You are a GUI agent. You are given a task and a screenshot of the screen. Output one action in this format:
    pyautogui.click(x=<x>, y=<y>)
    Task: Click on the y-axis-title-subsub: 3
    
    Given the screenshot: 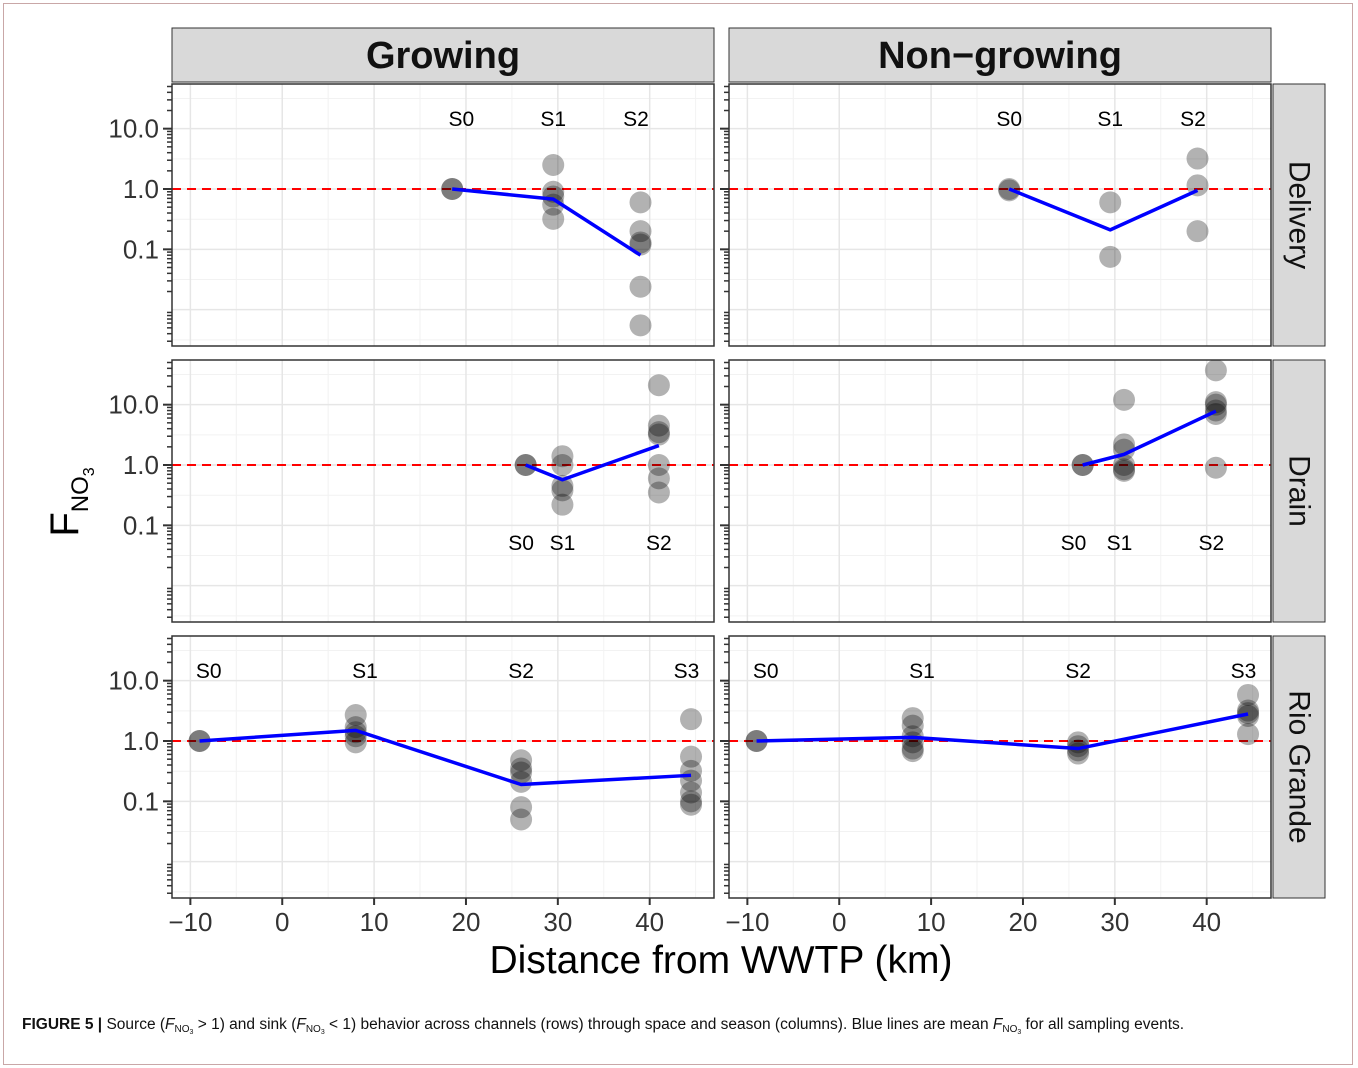 What is the action you would take?
    pyautogui.click(x=89, y=471)
    